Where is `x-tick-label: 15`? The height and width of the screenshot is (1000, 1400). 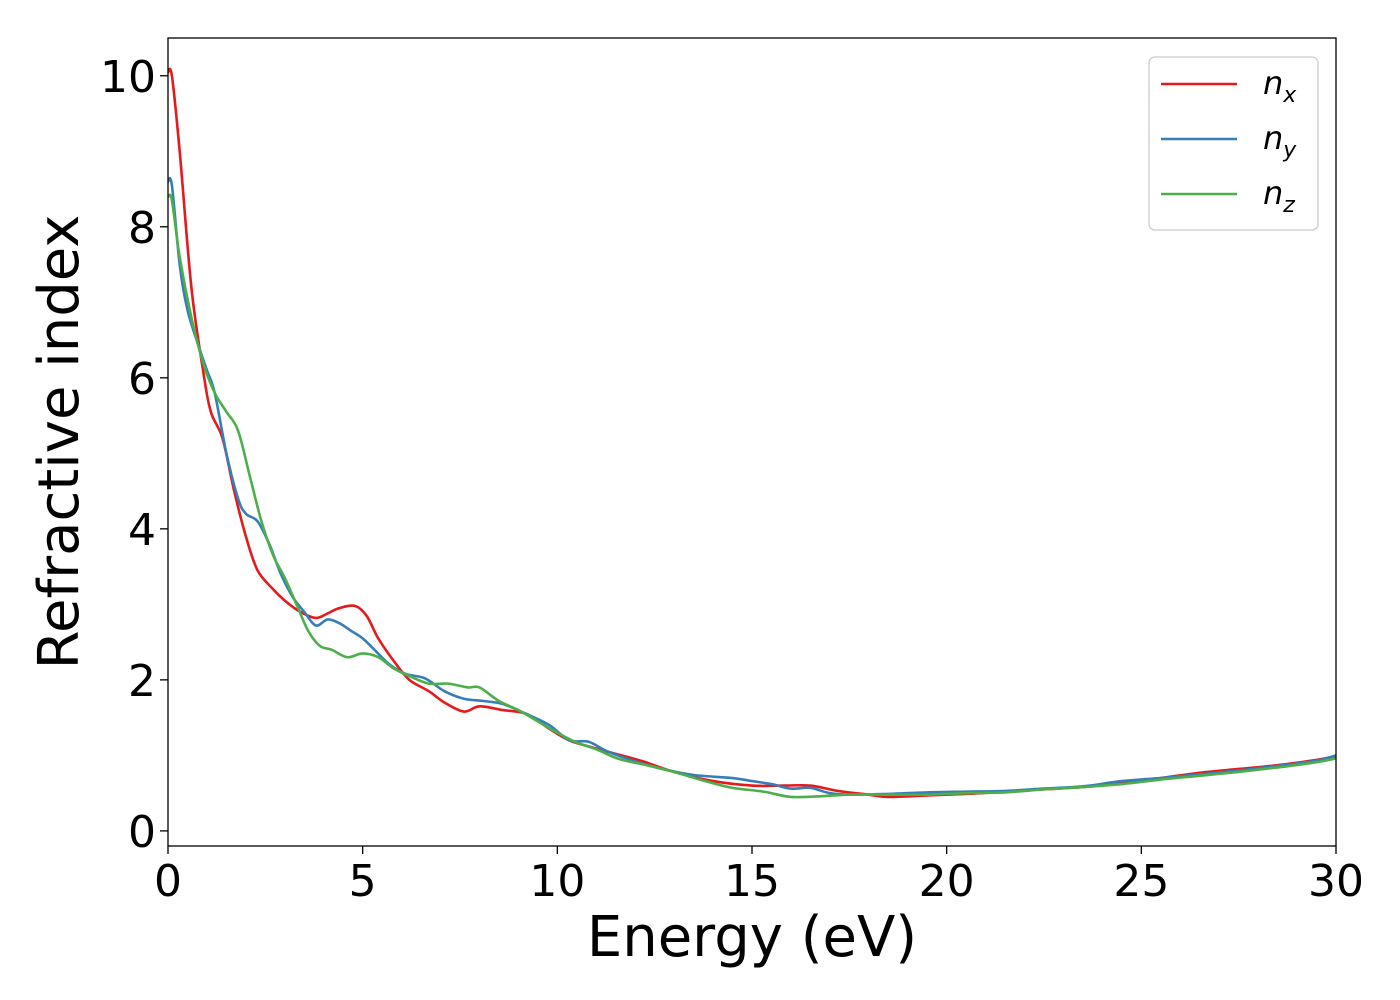
x-tick-label: 15 is located at coordinates (752, 881).